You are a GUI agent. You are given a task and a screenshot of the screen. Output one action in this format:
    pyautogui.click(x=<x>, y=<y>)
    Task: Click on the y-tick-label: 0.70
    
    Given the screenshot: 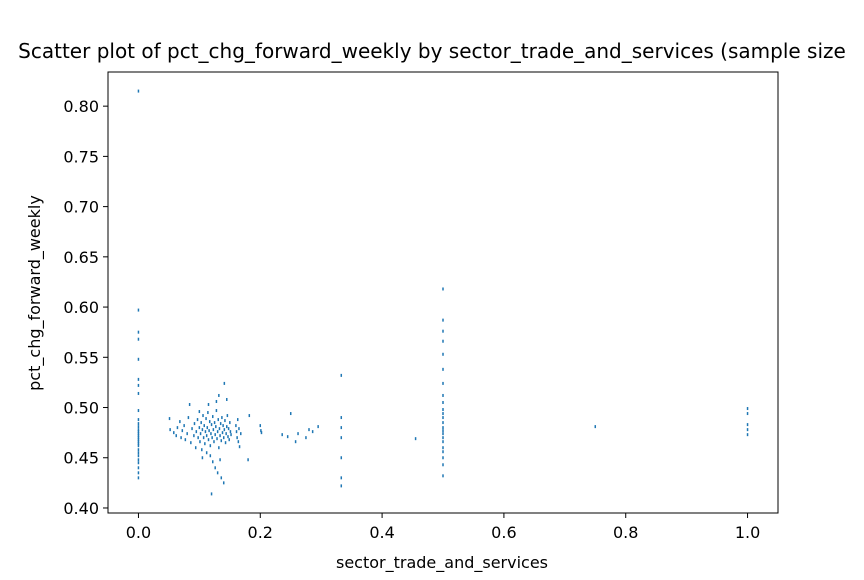 What is the action you would take?
    pyautogui.click(x=81, y=207)
    